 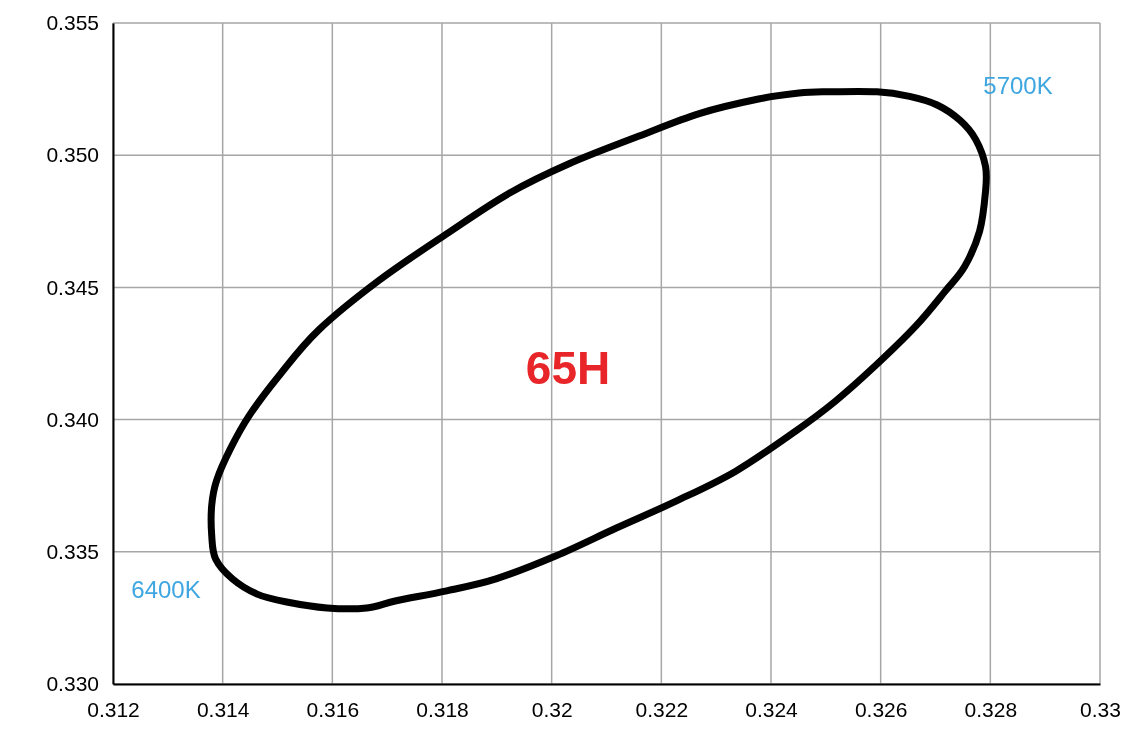 I want to click on y-tick-label: 0.345, so click(x=72, y=287).